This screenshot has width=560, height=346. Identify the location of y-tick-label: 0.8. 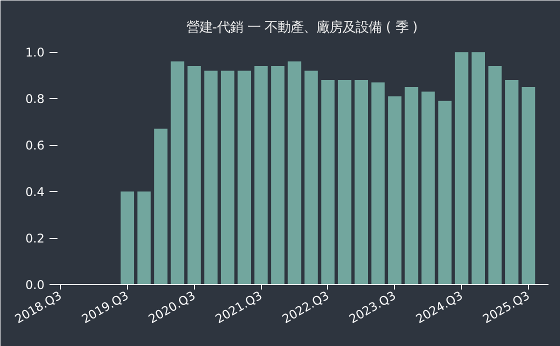
(35, 99).